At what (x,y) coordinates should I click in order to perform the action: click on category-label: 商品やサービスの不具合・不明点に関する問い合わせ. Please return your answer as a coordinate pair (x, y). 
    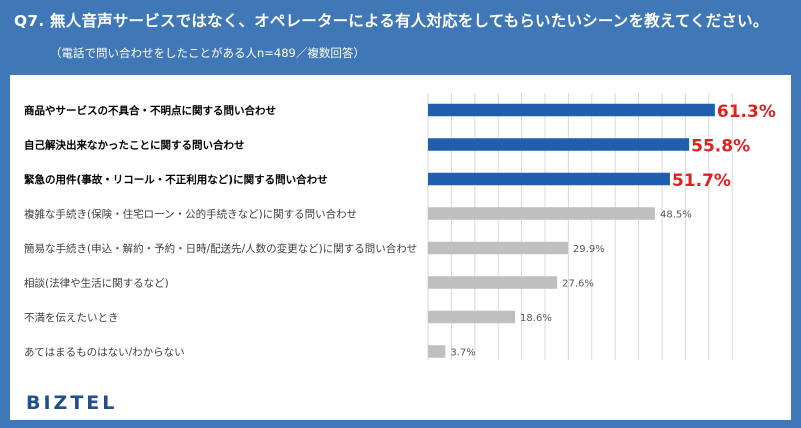
    Looking at the image, I should click on (150, 110).